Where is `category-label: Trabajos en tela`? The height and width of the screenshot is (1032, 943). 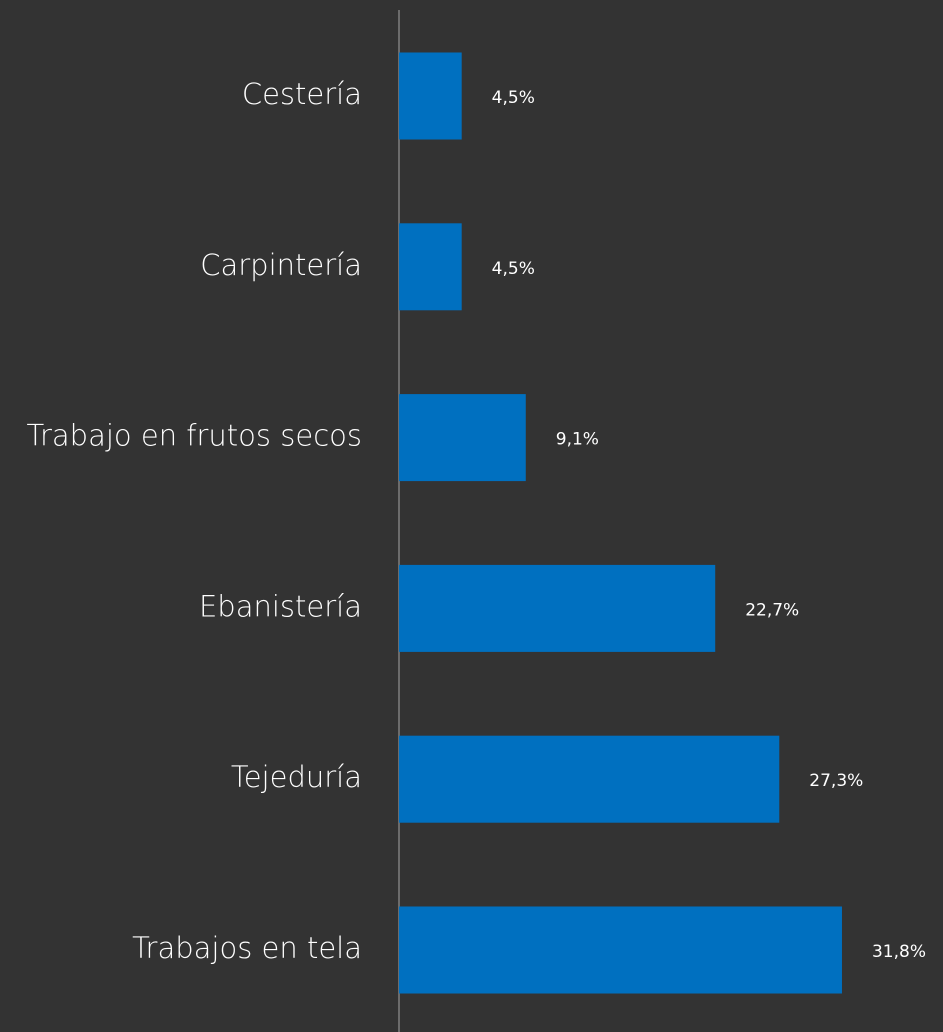 category-label: Trabajos en tela is located at coordinates (247, 948).